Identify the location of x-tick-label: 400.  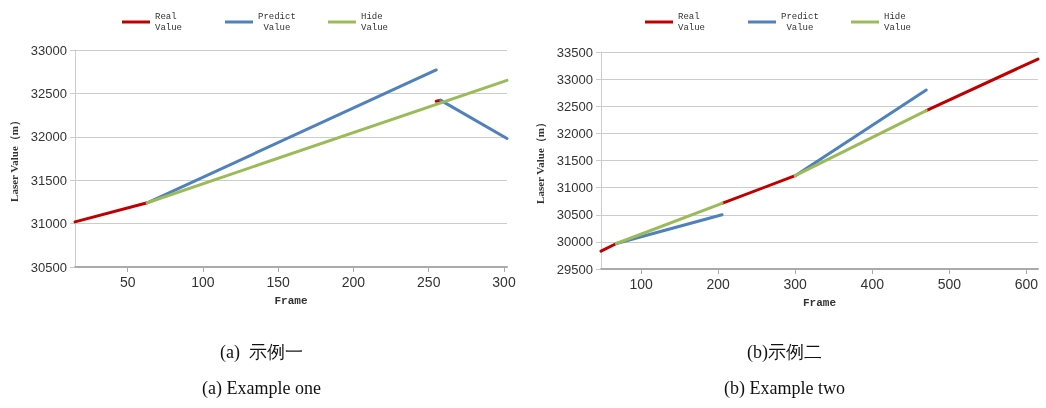
(872, 284).